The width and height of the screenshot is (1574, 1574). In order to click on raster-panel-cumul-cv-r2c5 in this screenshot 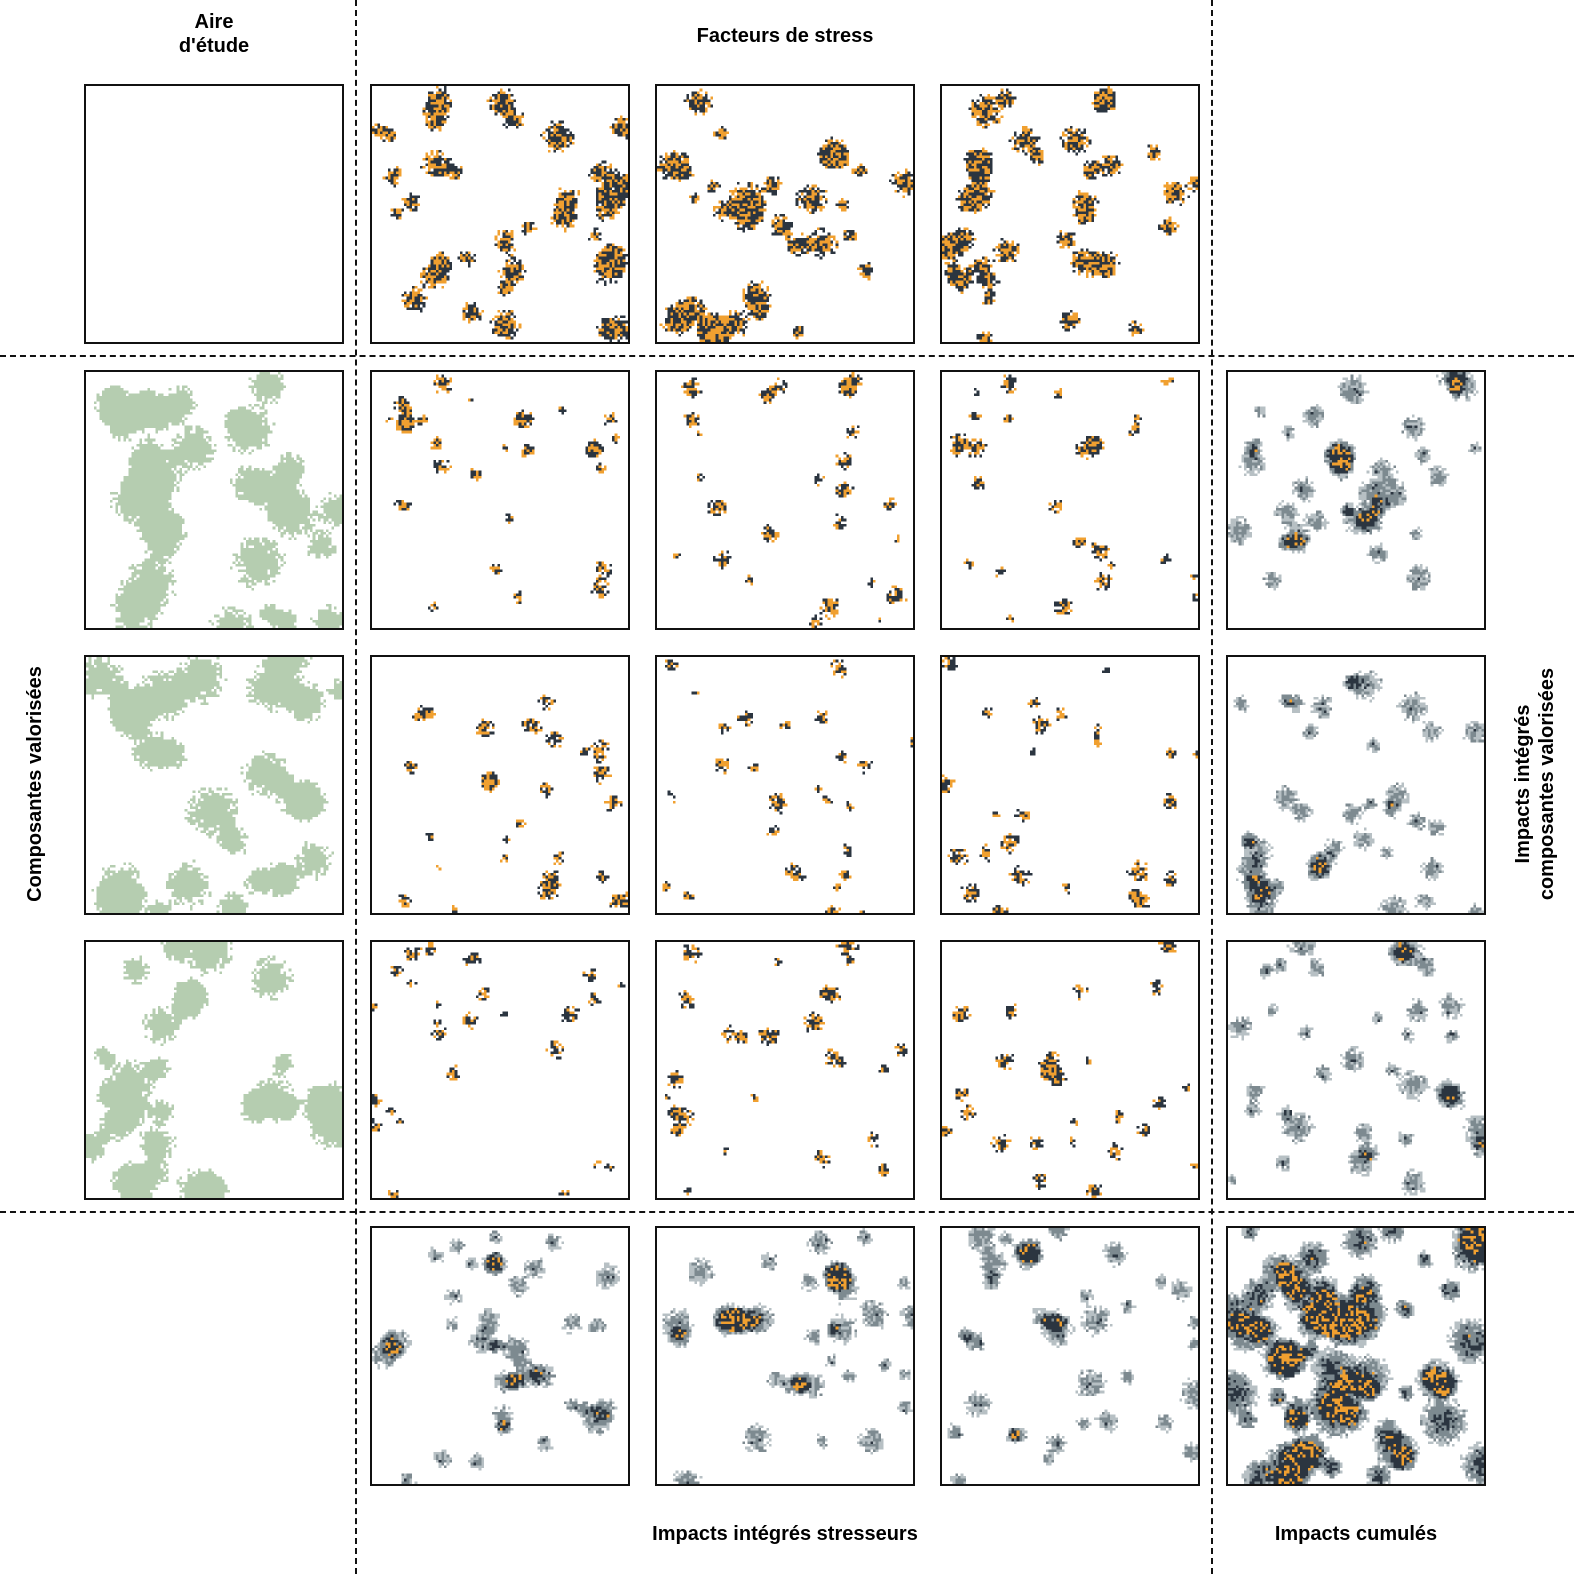, I will do `click(1356, 500)`.